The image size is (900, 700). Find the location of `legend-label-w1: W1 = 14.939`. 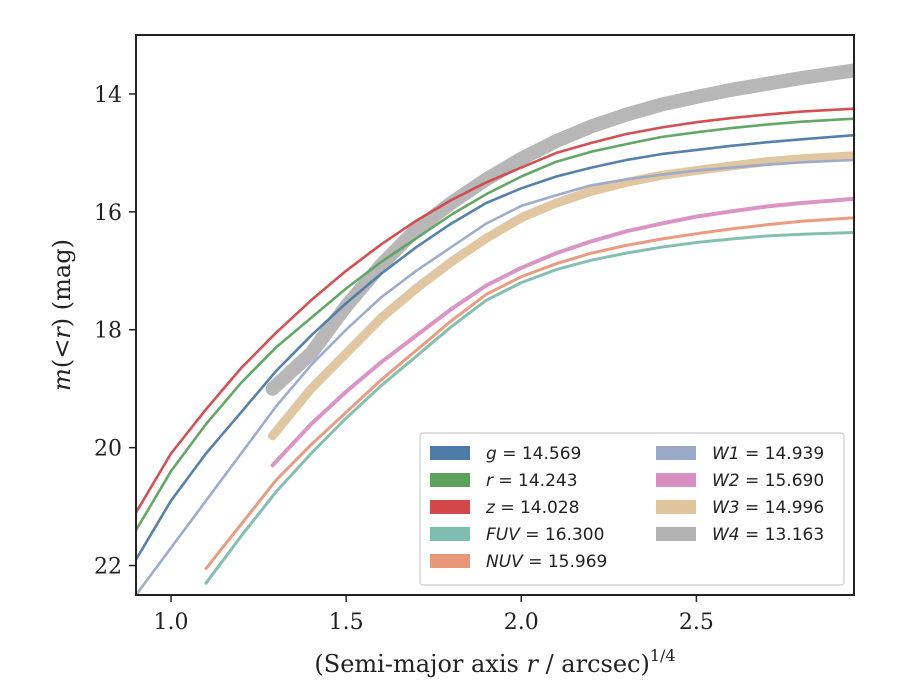

legend-label-w1: W1 = 14.939 is located at coordinates (768, 454).